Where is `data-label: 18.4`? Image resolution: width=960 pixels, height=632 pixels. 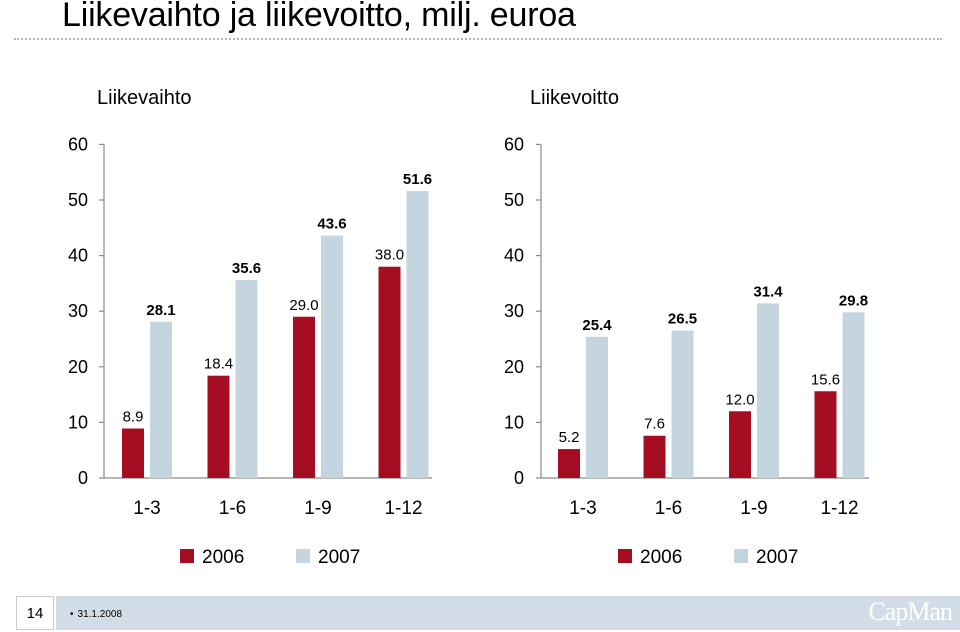
data-label: 18.4 is located at coordinates (218, 364).